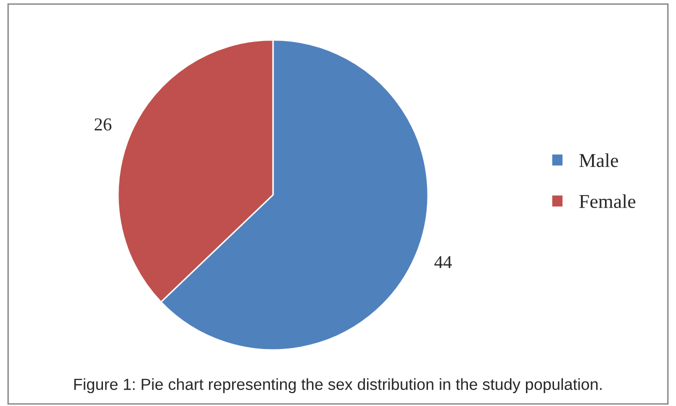  What do you see at coordinates (103, 124) in the screenshot?
I see `data-label: 26` at bounding box center [103, 124].